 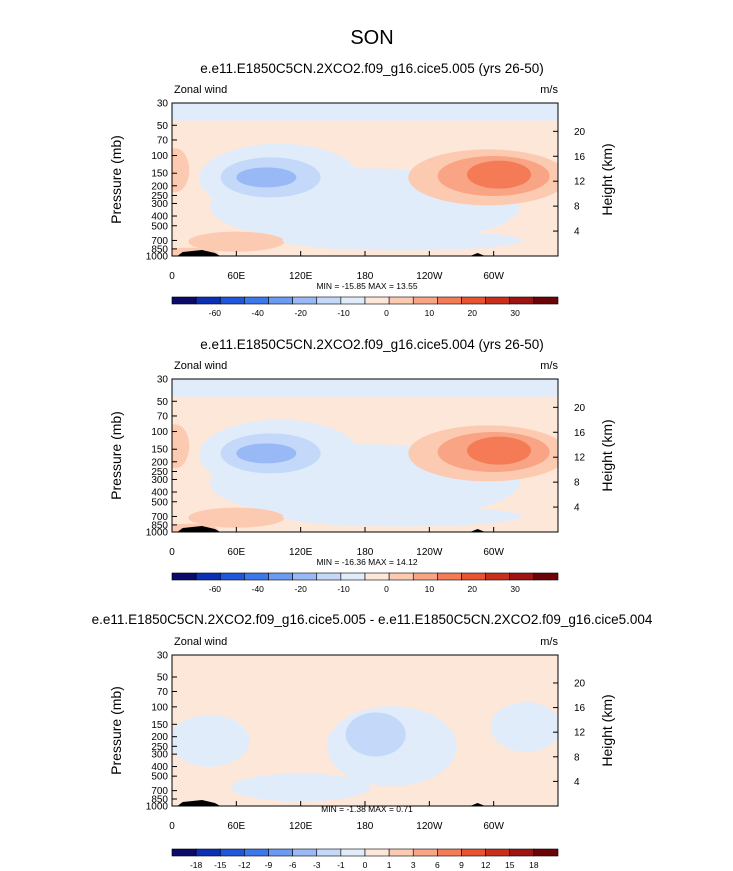 What do you see at coordinates (510, 865) in the screenshot?
I see `colorbar-label: 15` at bounding box center [510, 865].